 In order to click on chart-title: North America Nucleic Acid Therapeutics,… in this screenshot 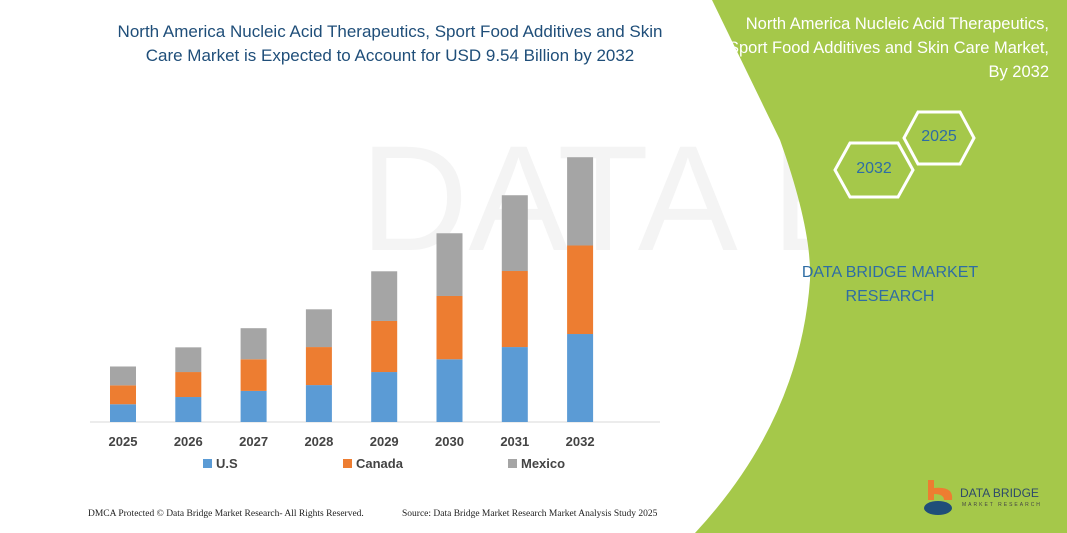, I will do `click(390, 43)`.